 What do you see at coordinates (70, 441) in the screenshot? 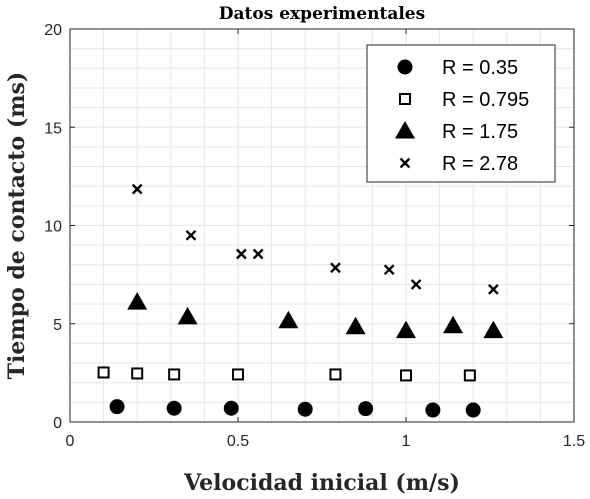
I see `x-tick-label: 0` at bounding box center [70, 441].